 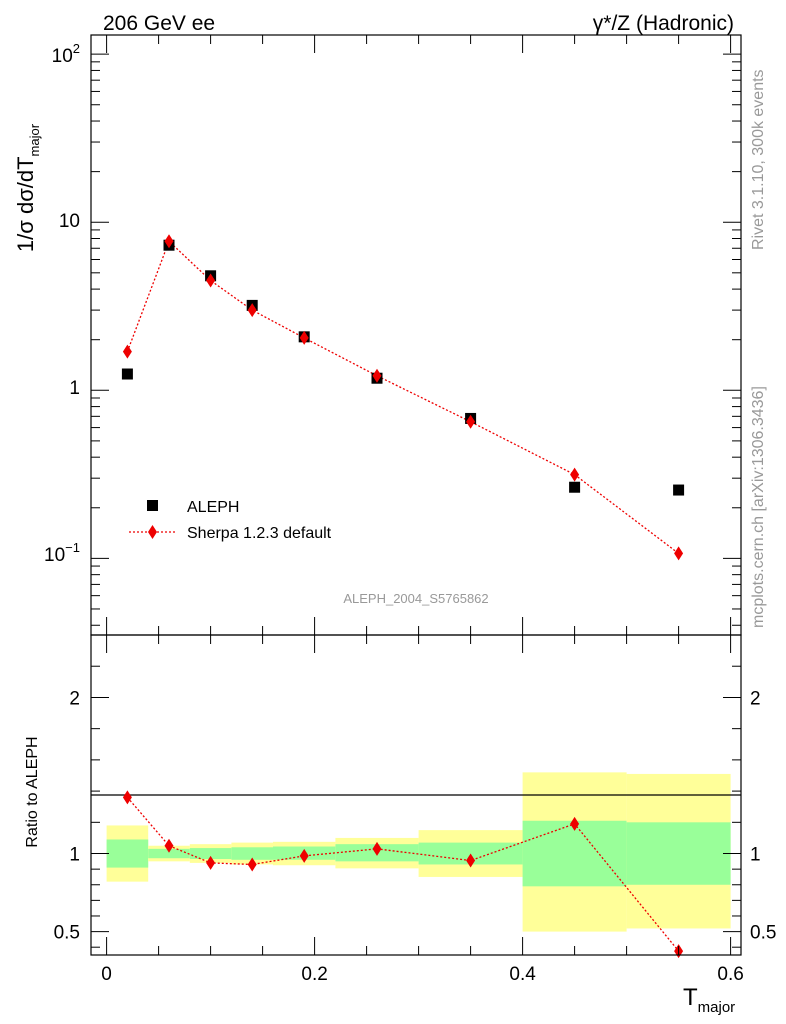 I want to click on xtick-label: 0.2, so click(x=314, y=974).